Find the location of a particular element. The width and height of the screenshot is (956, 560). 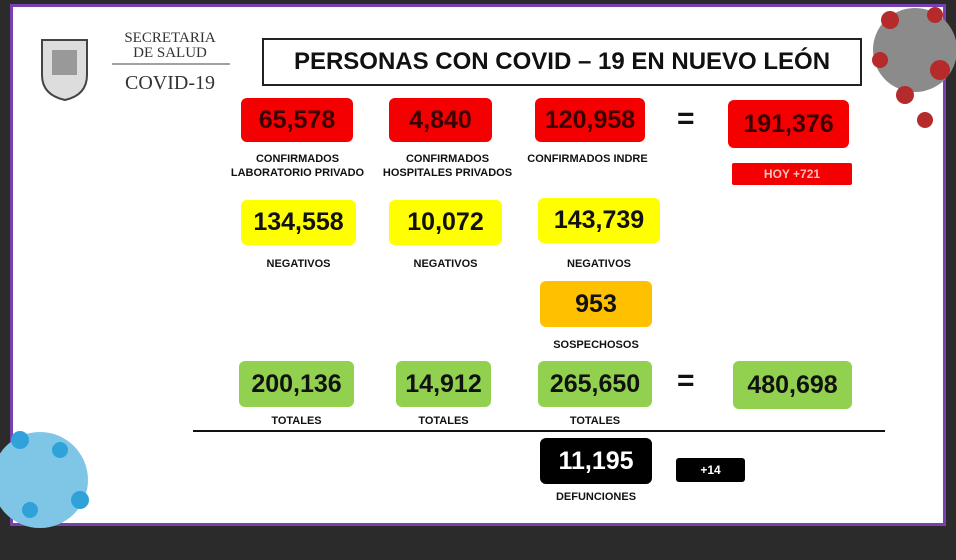

value-box: 265,650 is located at coordinates (595, 384).